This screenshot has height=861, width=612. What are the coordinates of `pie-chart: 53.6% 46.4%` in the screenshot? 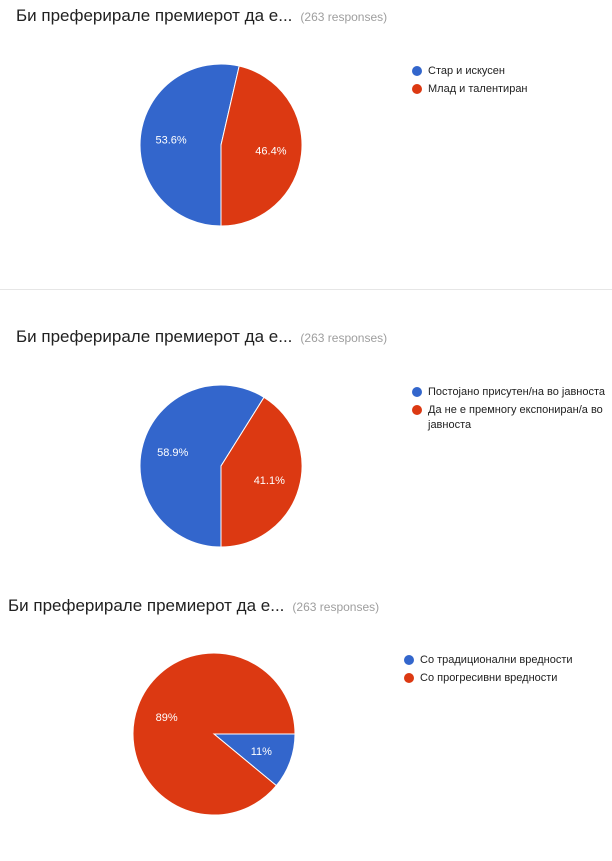 It's located at (221, 145).